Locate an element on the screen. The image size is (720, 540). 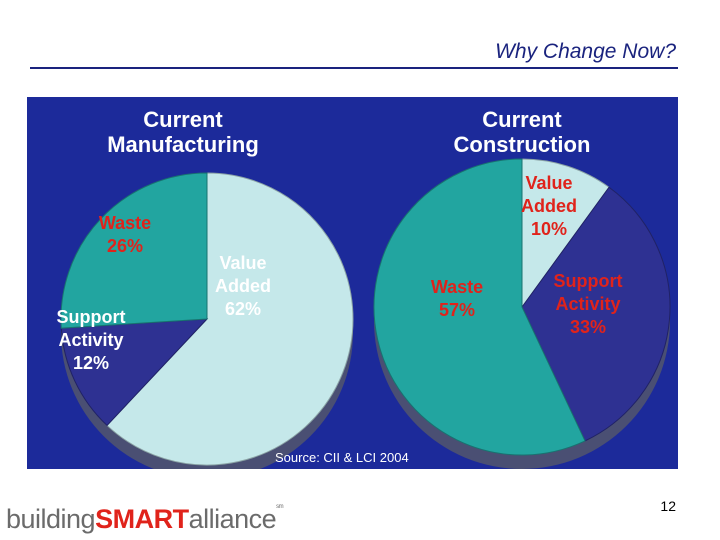
title-rule is located at coordinates (354, 68).